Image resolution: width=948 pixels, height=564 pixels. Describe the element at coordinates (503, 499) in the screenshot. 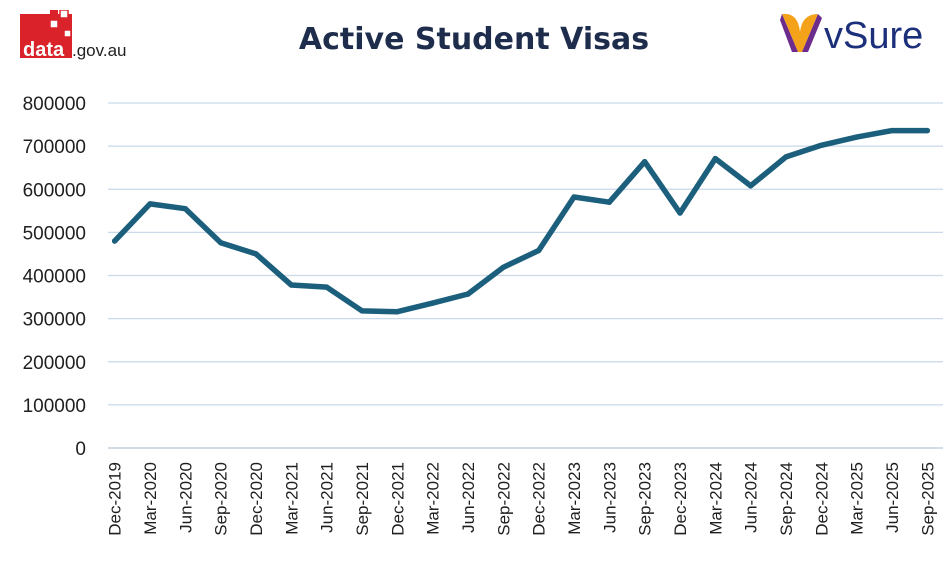

I see `x-tick-label: Sep-2022` at that location.